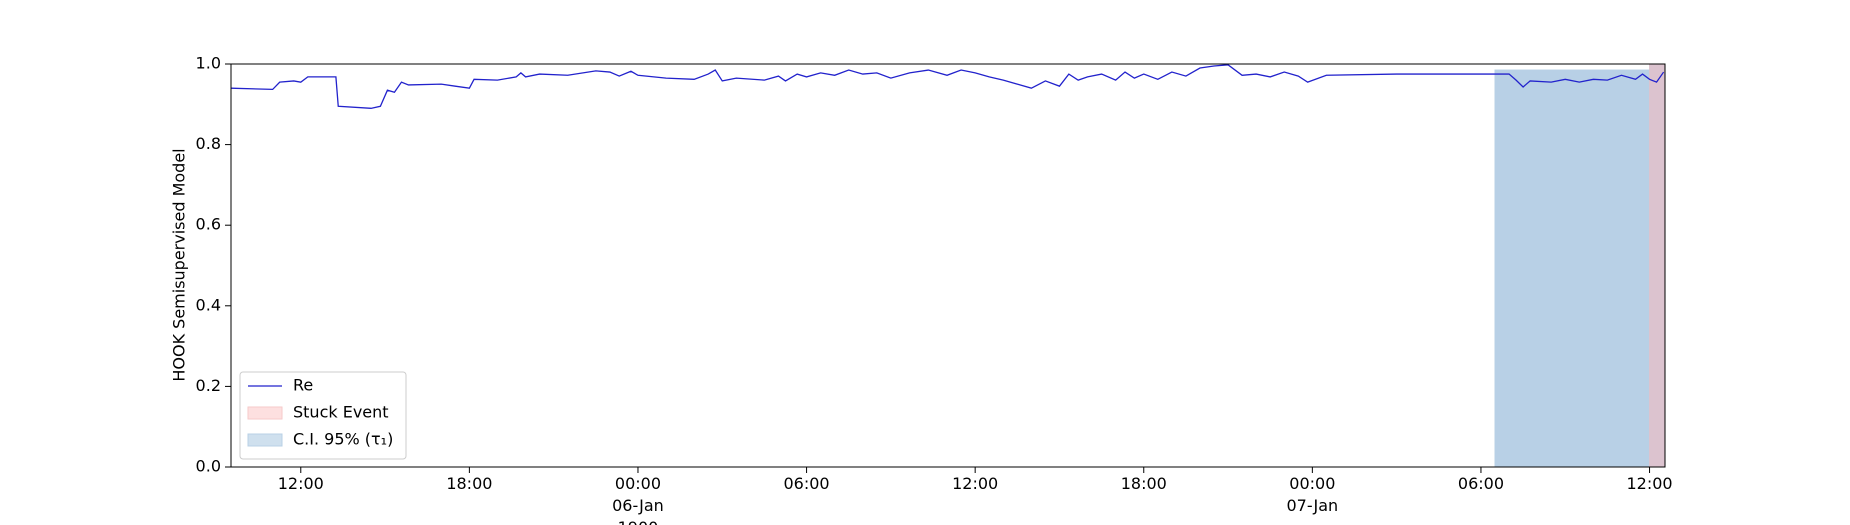 Image resolution: width=1850 pixels, height=525 pixels. I want to click on tick-label-line: 06-Jan, so click(638, 505).